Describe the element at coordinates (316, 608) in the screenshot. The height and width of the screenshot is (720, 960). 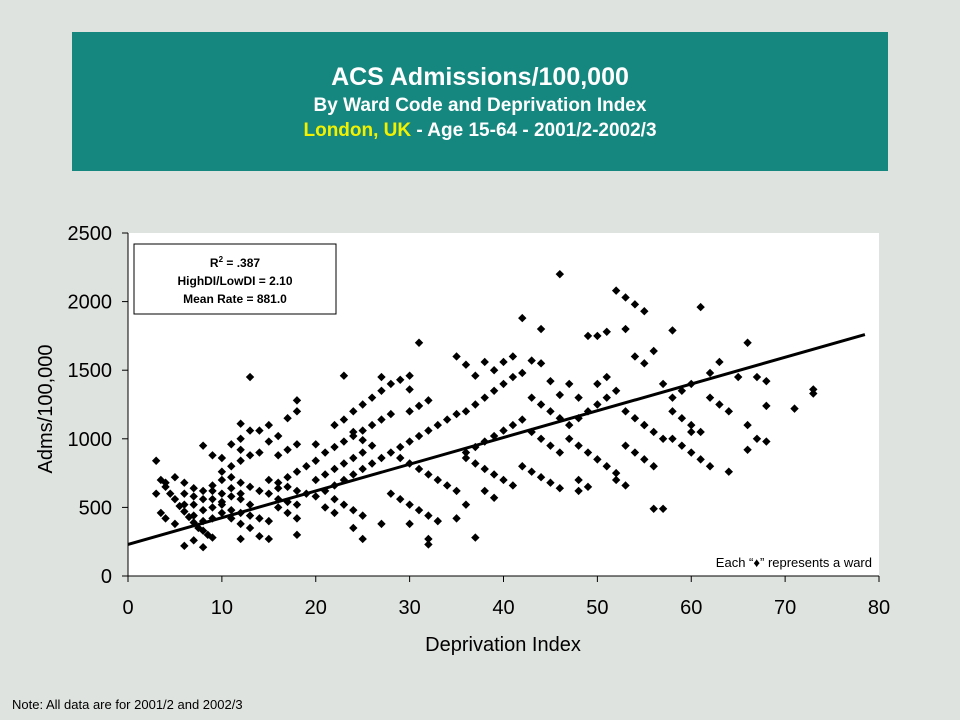
I see `x-tick-label: 20` at that location.